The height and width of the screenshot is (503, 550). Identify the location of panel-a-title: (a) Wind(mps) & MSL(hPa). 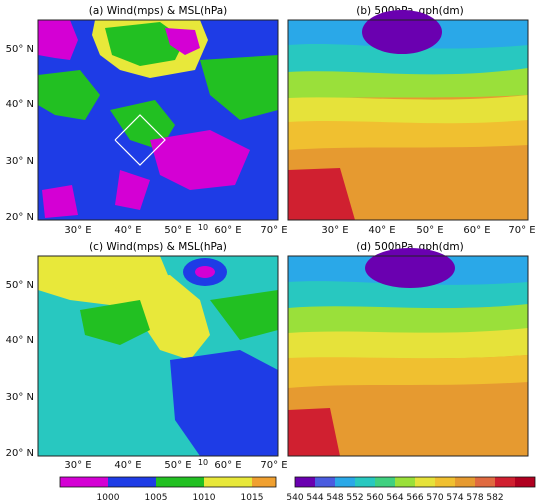
(158, 11).